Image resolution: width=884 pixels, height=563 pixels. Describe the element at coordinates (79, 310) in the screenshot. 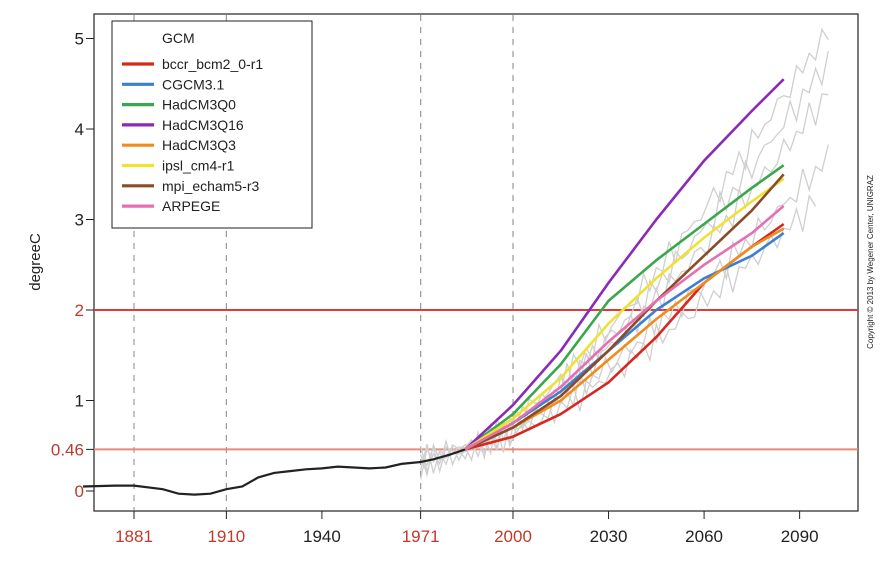

I see `y-tick-label-2: 2` at that location.